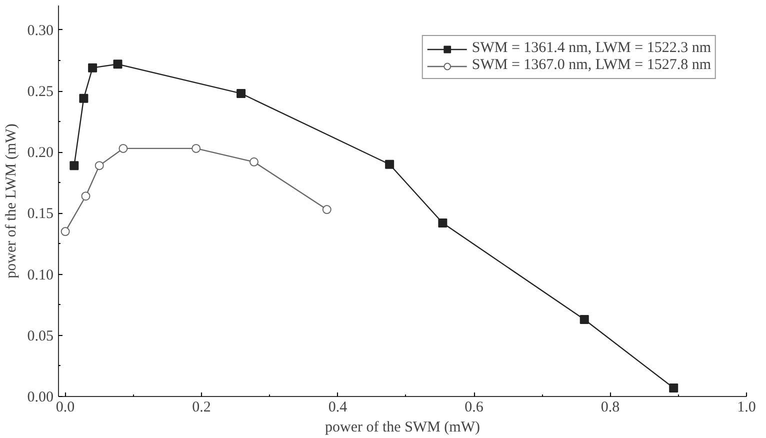 The height and width of the screenshot is (438, 766). I want to click on y-tick-label: 0.05, so click(40, 336).